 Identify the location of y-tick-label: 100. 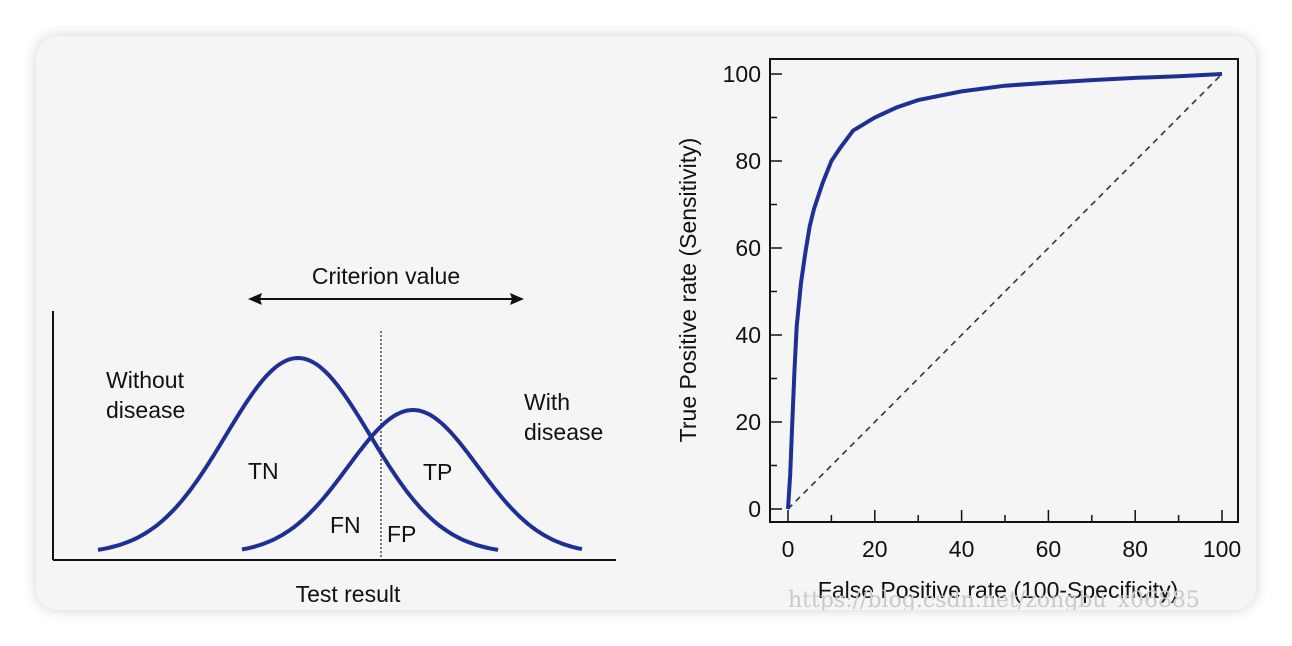
(742, 74).